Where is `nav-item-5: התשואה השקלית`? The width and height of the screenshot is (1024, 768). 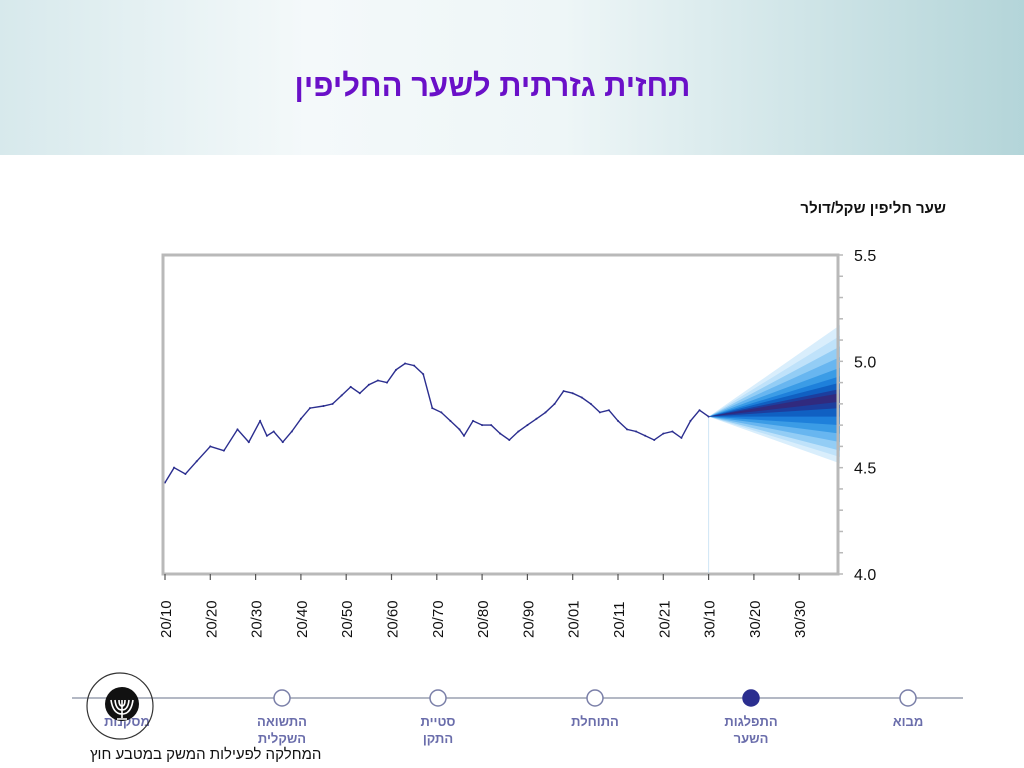
nav-item-5: התשואה השקלית is located at coordinates (282, 717).